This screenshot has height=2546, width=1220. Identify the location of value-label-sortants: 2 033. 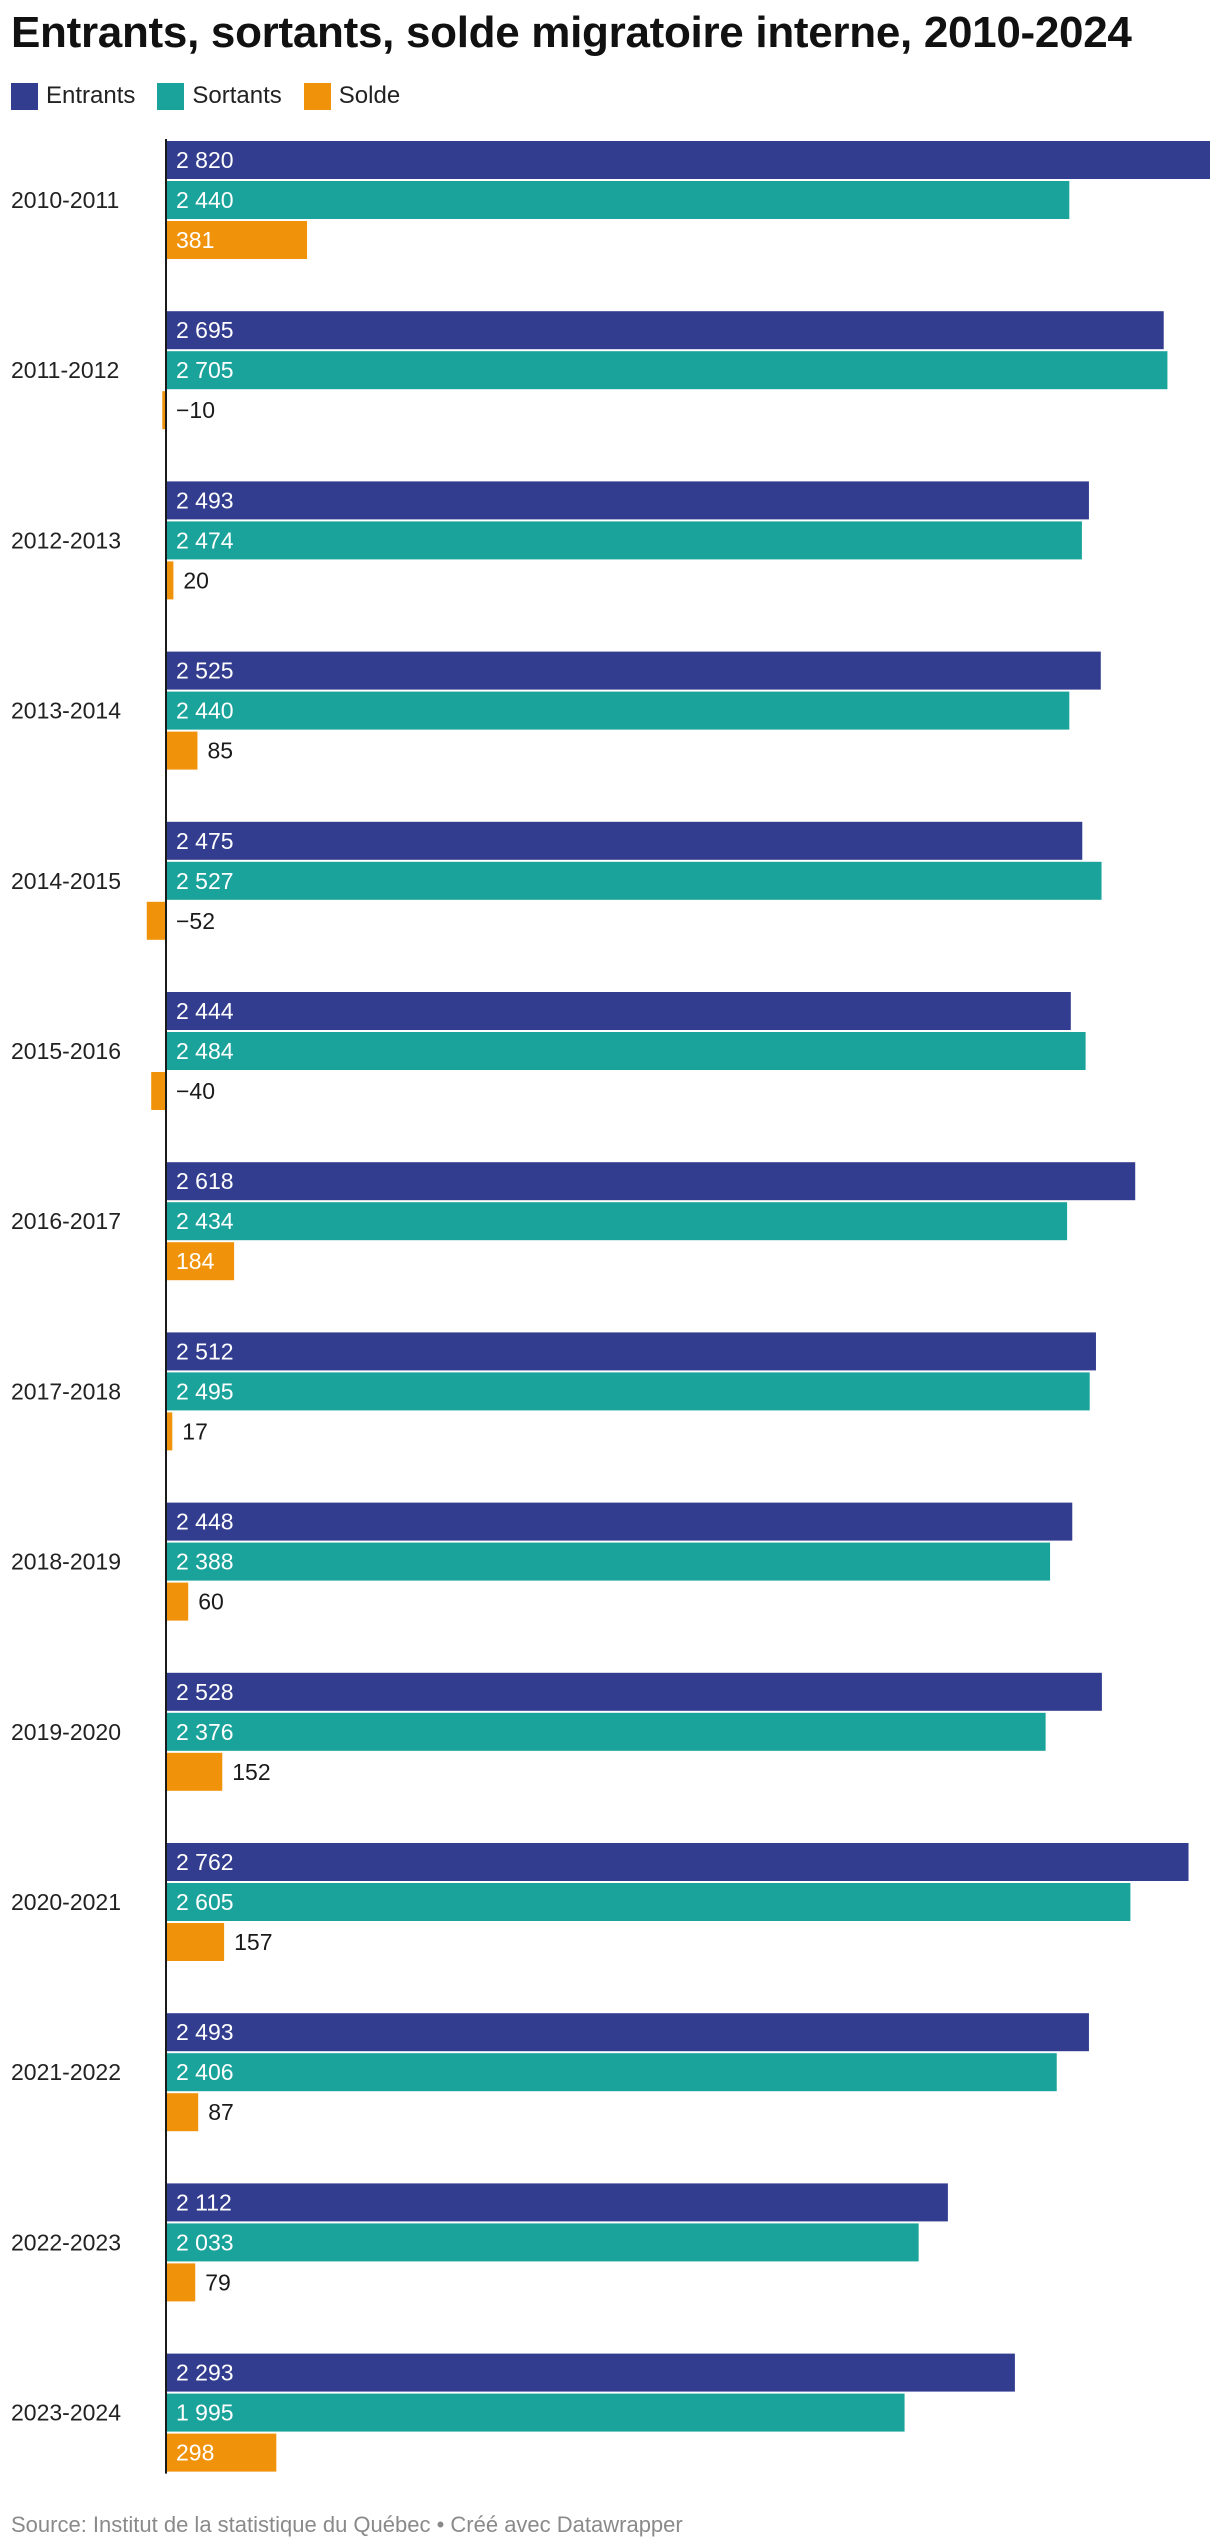
(205, 2242).